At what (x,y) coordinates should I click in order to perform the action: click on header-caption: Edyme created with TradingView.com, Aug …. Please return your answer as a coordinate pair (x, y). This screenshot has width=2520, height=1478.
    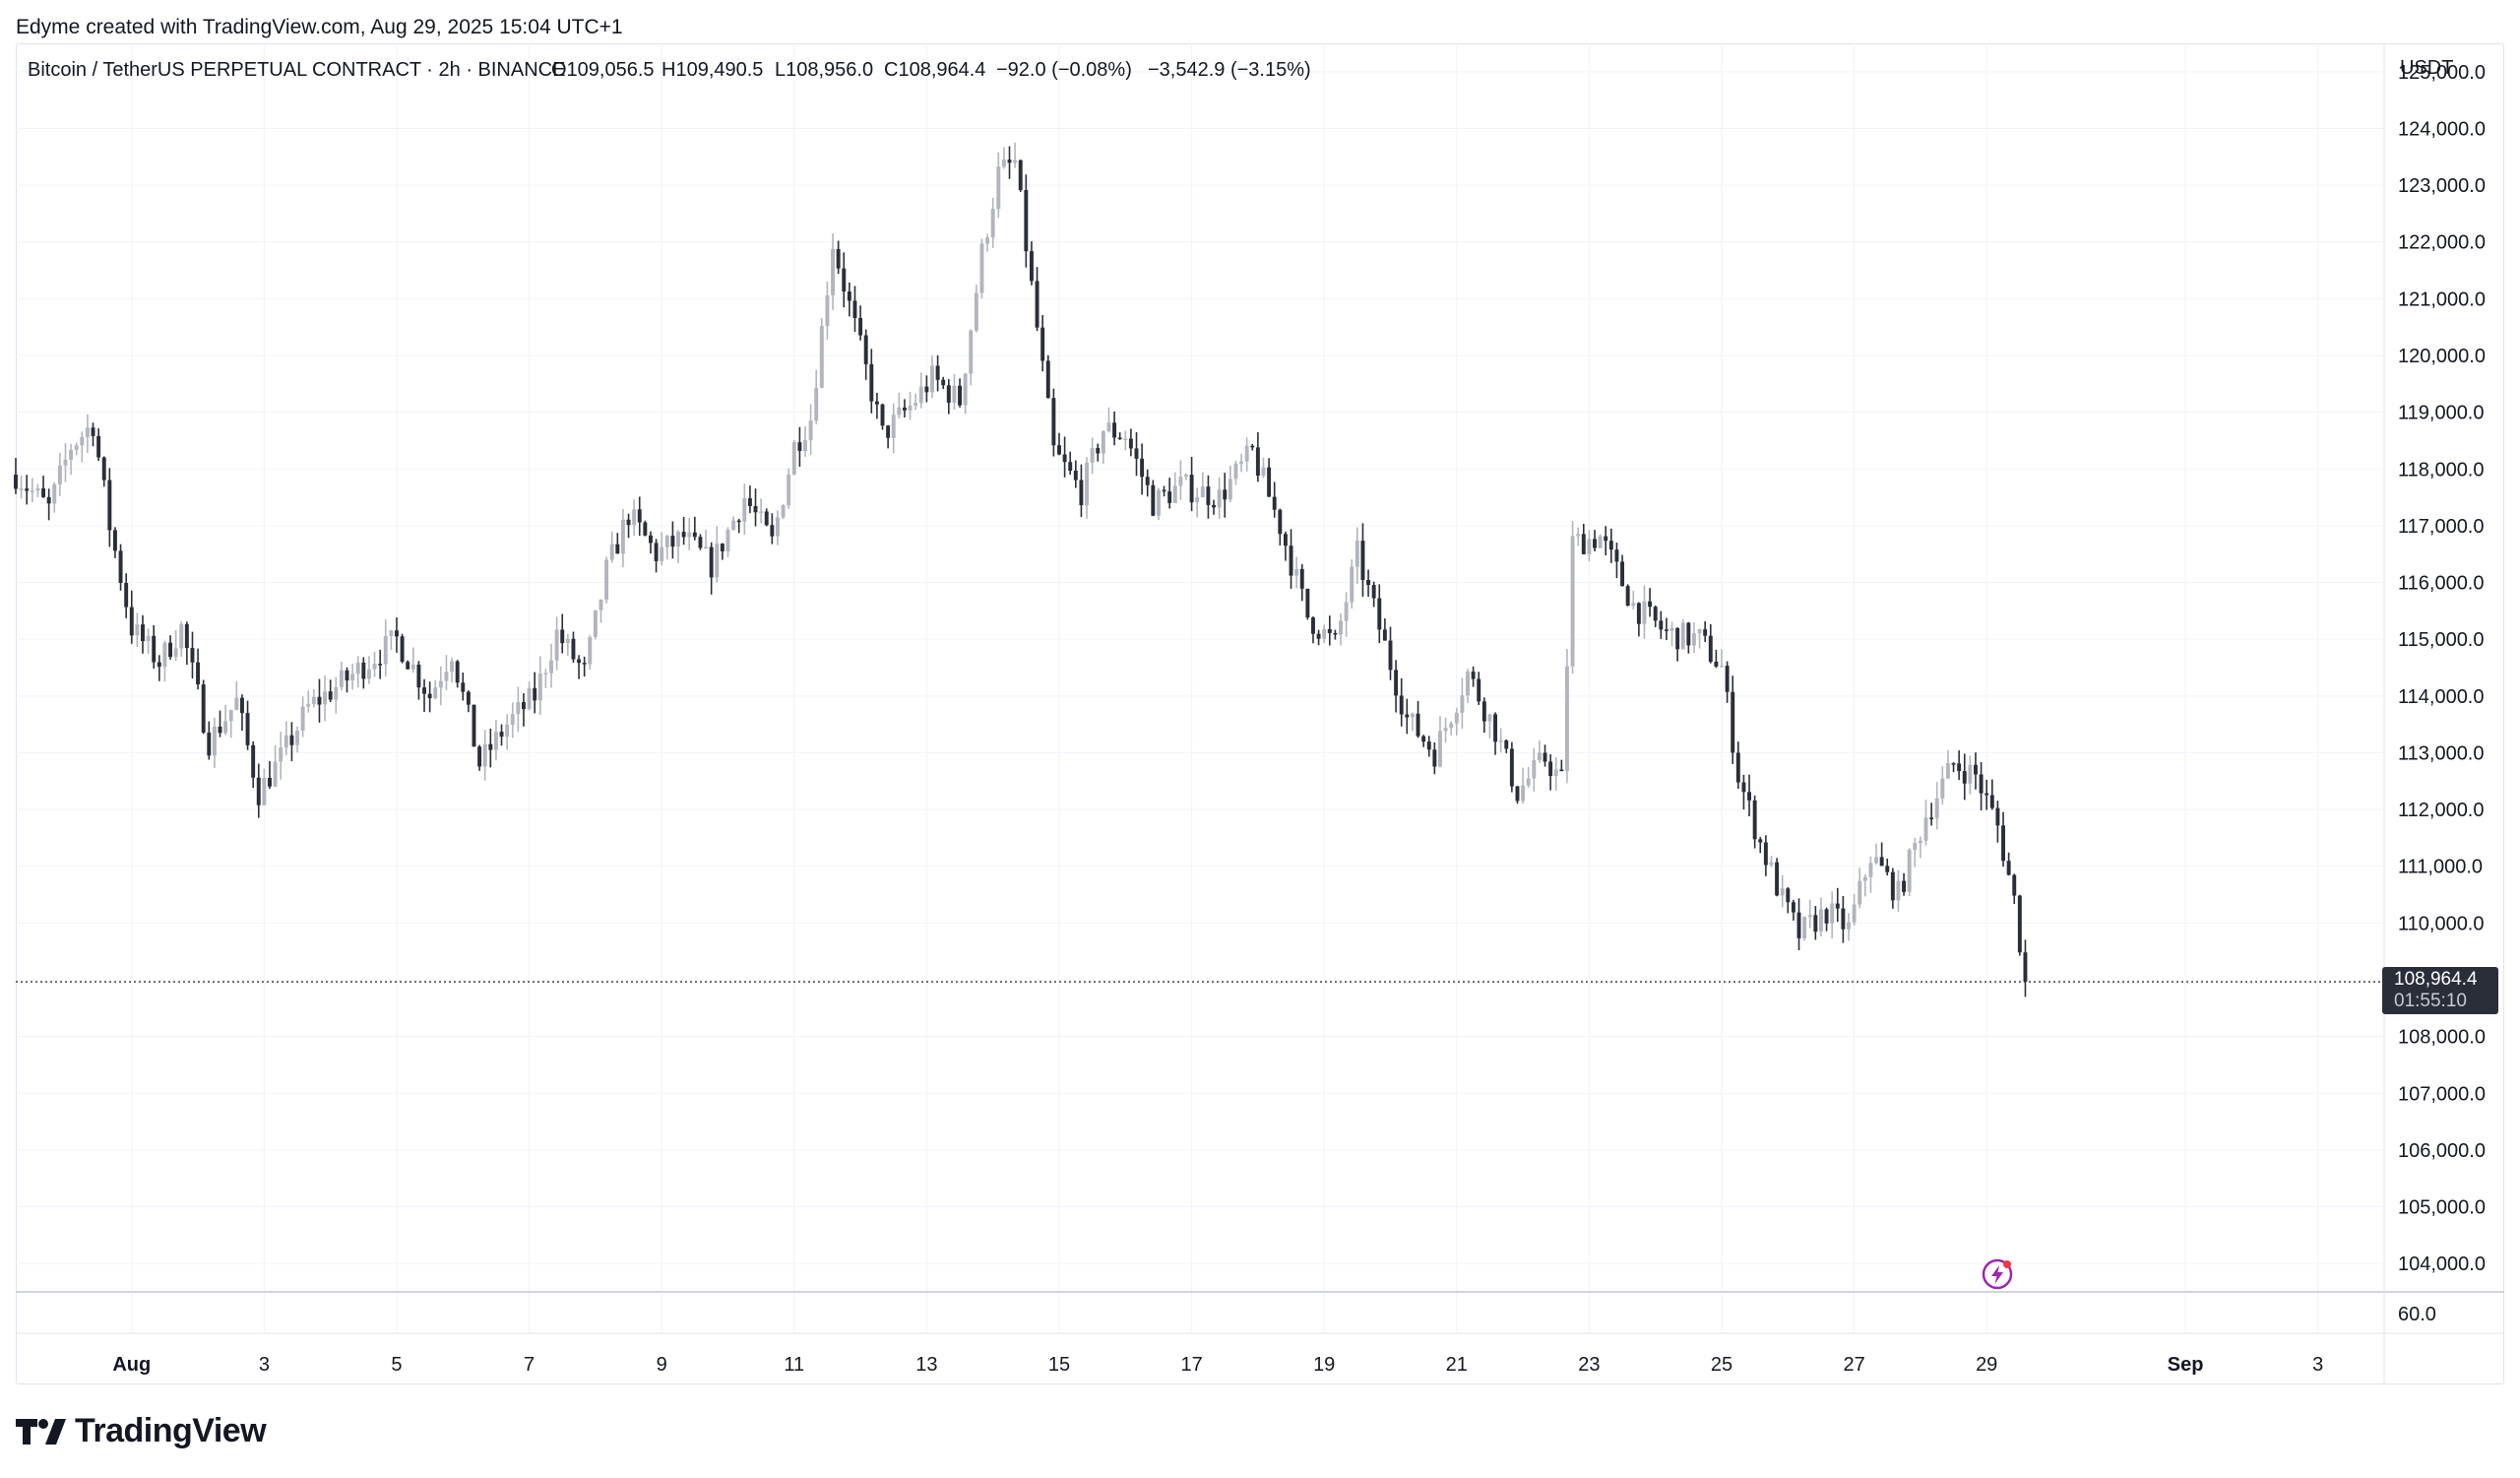
    Looking at the image, I should click on (319, 27).